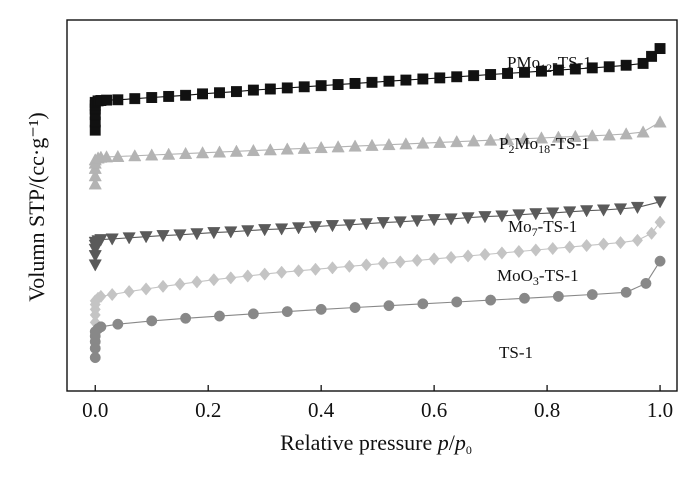 The image size is (700, 481). Describe the element at coordinates (208, 410) in the screenshot. I see `x-tick-label-1: 0.2` at that location.